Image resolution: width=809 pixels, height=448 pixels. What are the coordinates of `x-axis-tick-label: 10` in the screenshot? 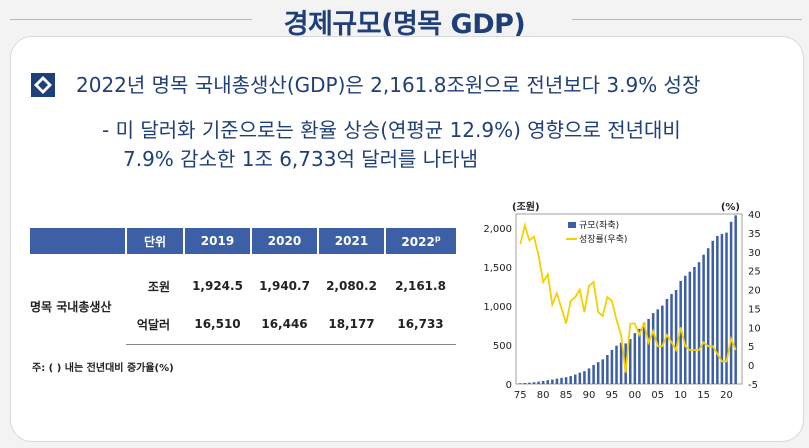 It's located at (680, 395).